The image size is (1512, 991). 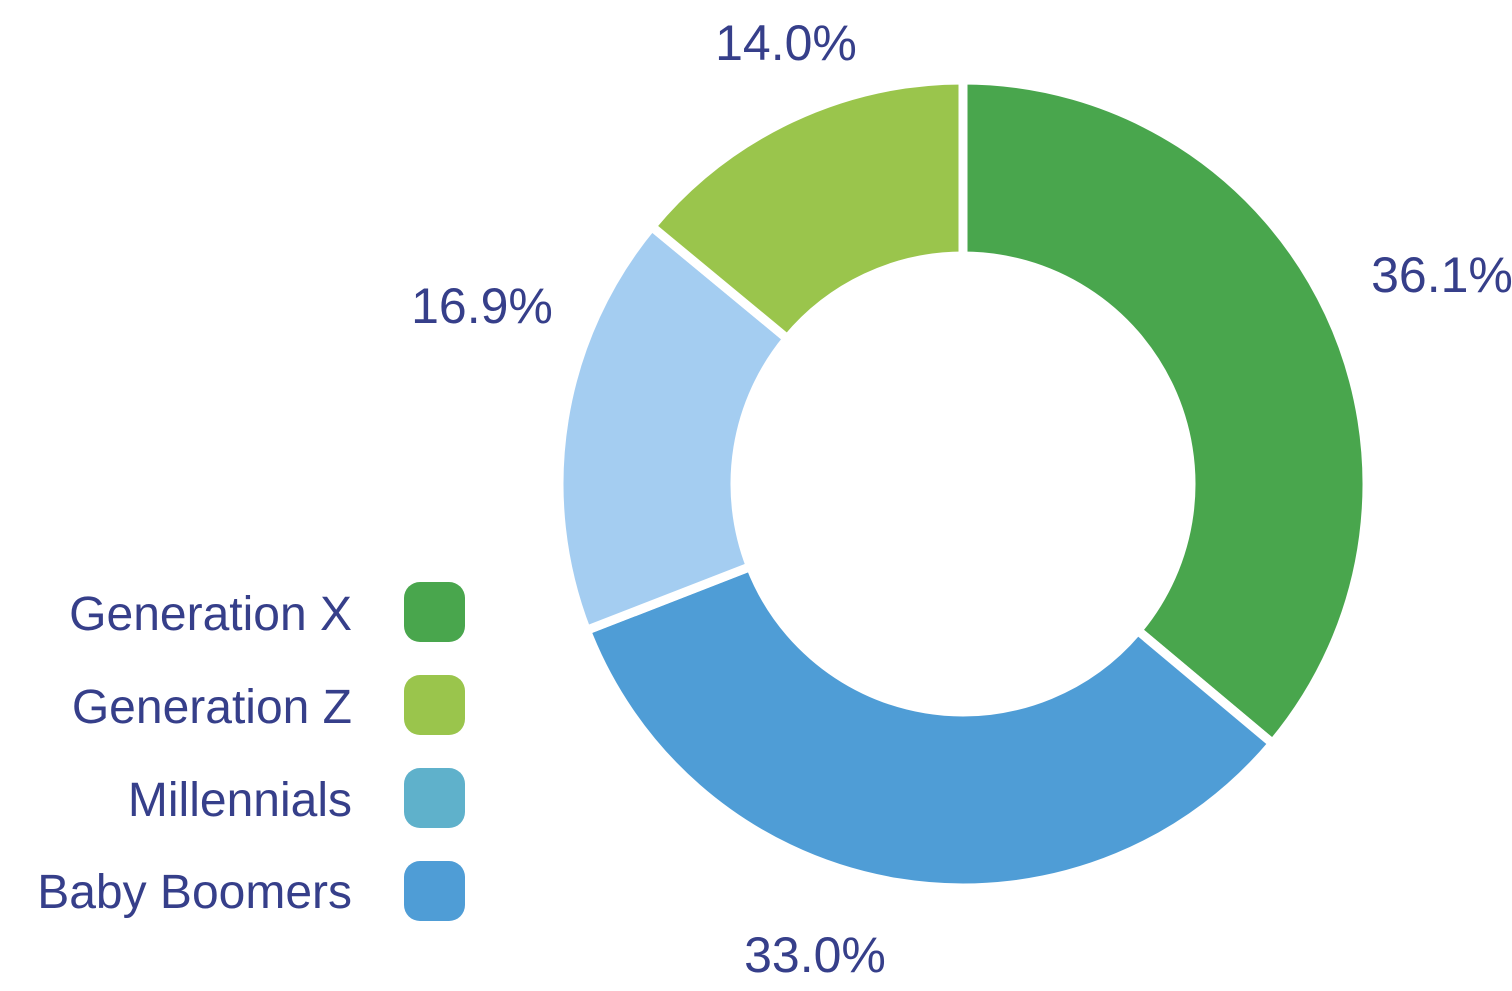 I want to click on legend-swatch-generation-z, so click(x=434, y=705).